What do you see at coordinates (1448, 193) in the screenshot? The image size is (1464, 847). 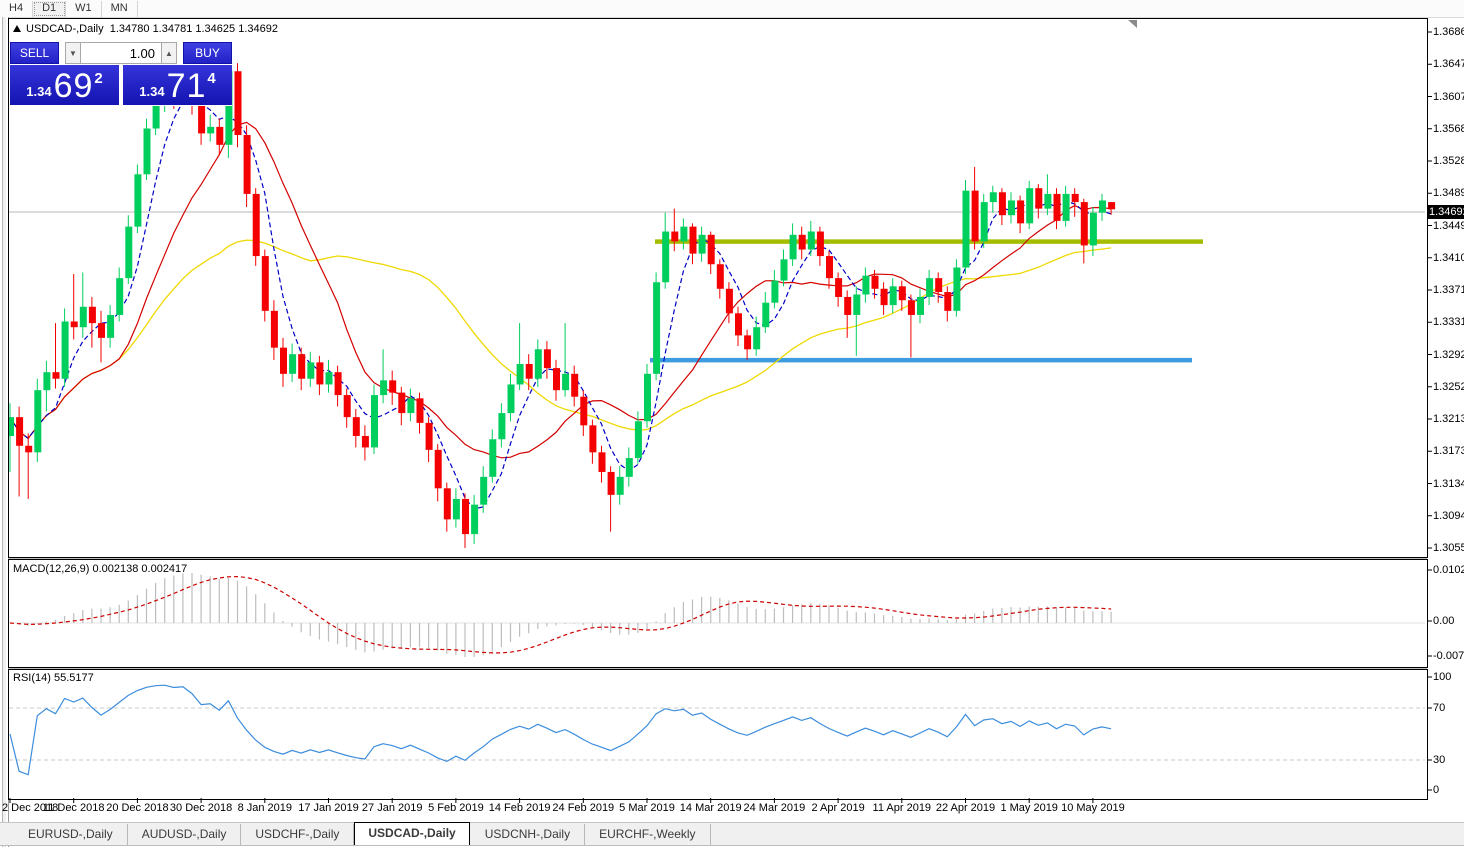 I see `price-axis-label: 1.34890` at bounding box center [1448, 193].